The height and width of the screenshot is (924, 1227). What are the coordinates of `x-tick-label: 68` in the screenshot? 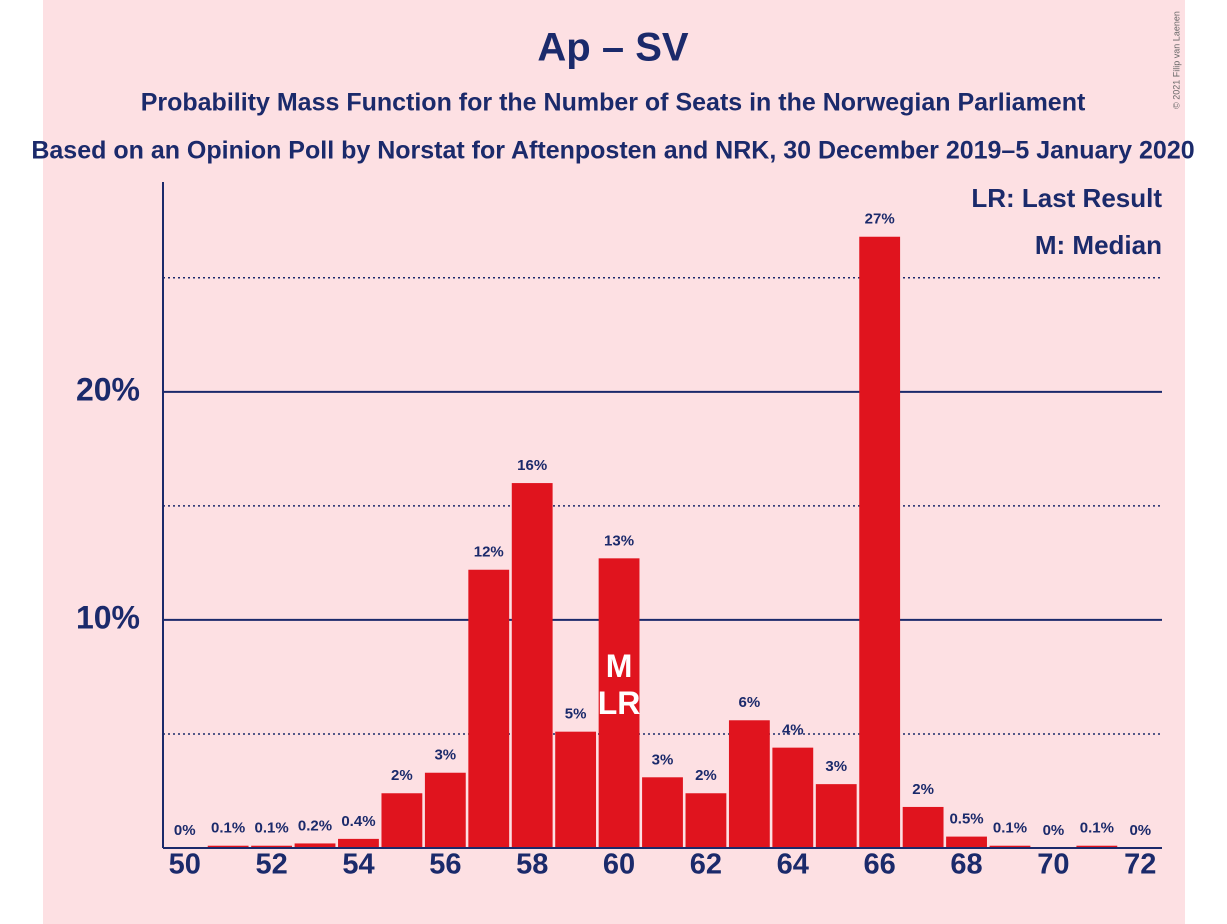 It's located at (966, 865).